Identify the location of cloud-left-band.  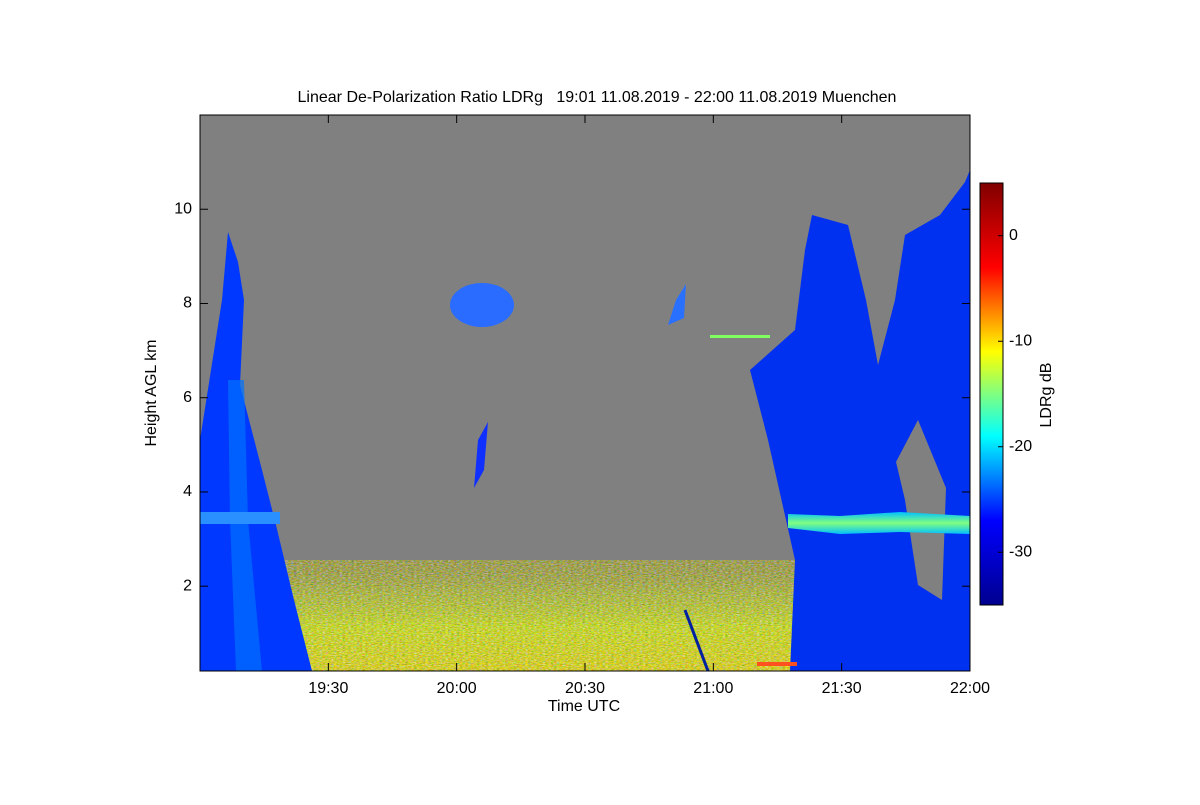
(240, 518).